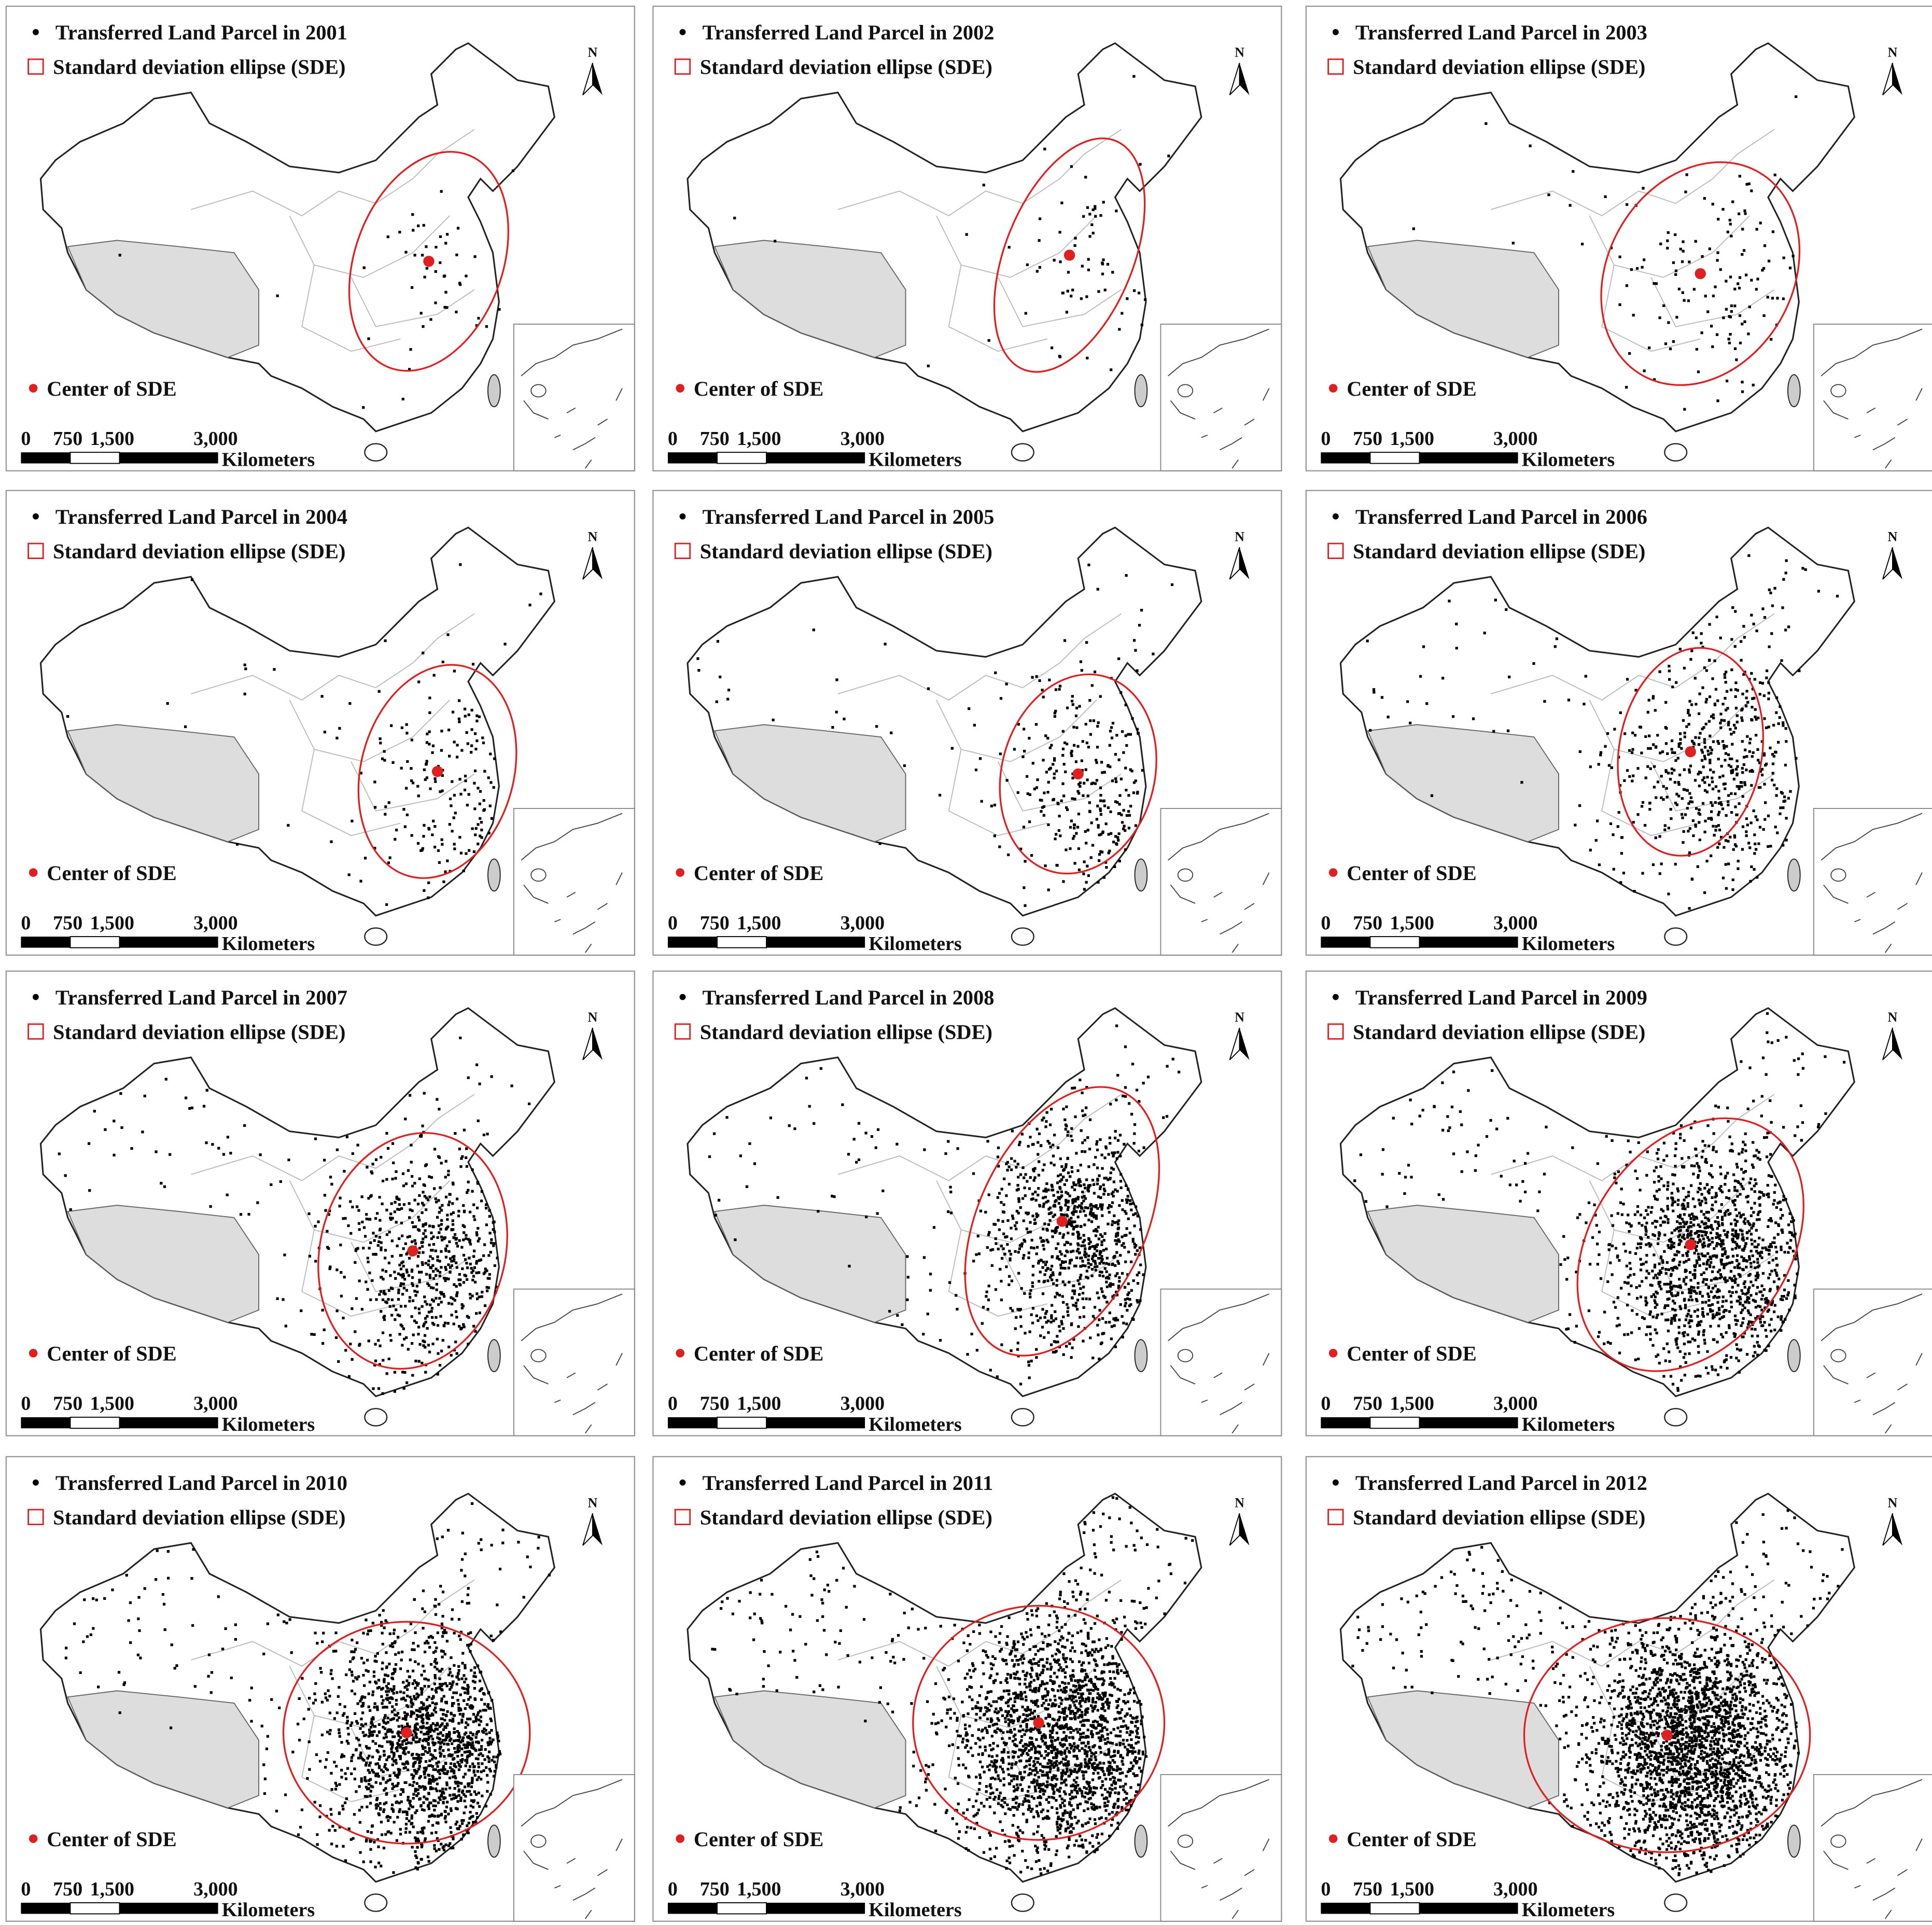 Image resolution: width=1932 pixels, height=1925 pixels. Describe the element at coordinates (848, 33) in the screenshot. I see `panel-title: Transferred Land Parcel in 2002` at that location.